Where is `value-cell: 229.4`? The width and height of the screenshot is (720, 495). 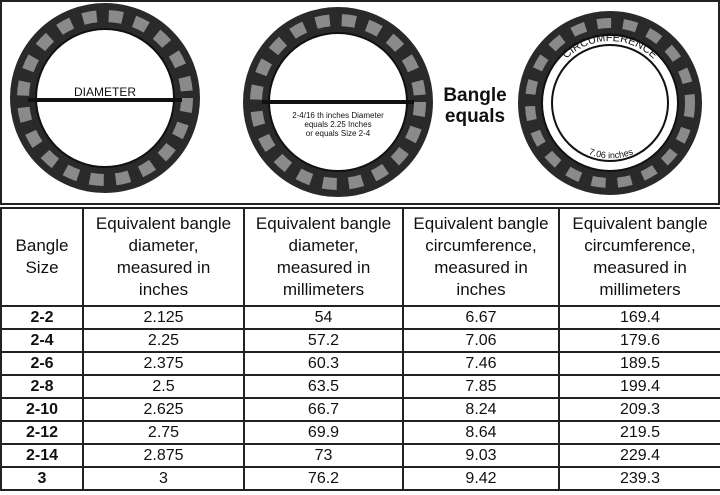 value-cell: 229.4 is located at coordinates (639, 455).